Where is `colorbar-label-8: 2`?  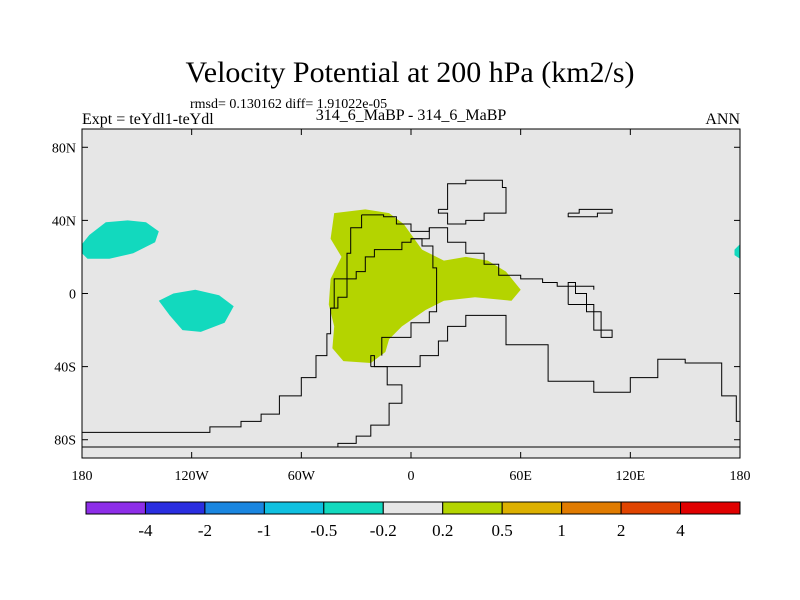
colorbar-label-8: 2 is located at coordinates (621, 530).